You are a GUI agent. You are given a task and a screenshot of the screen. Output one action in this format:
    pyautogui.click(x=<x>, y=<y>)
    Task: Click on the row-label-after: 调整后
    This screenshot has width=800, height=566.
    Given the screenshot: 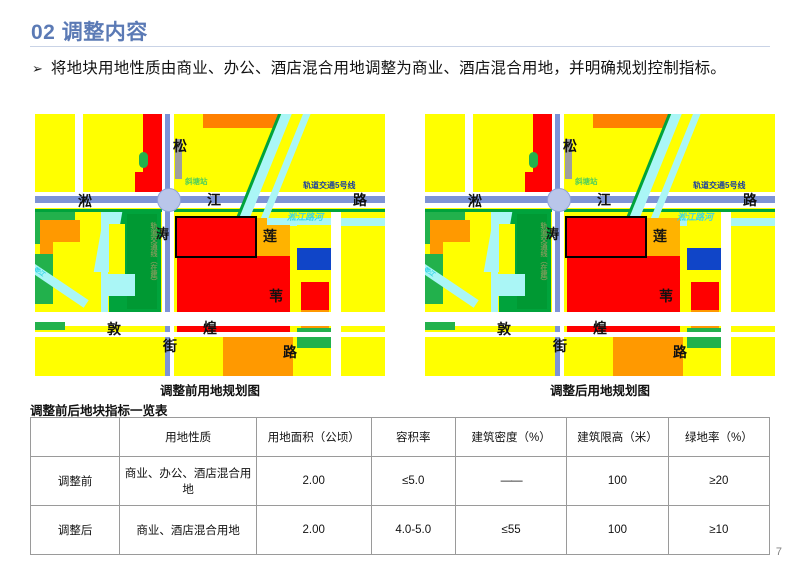 What is the action you would take?
    pyautogui.click(x=75, y=530)
    